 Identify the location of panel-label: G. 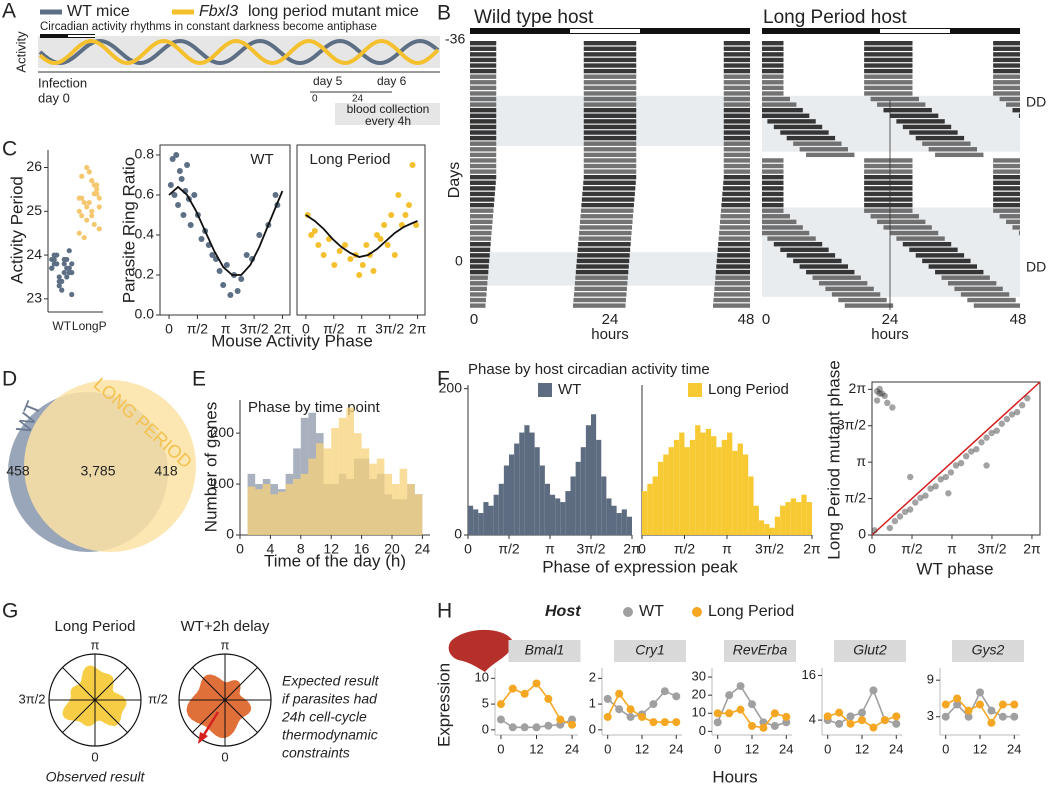
(10, 611).